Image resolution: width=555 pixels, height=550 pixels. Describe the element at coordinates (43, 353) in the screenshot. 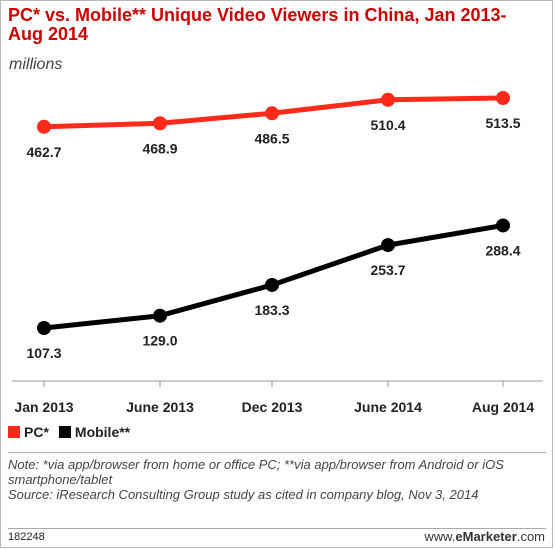

I see `series-1-label-0: 107.3` at that location.